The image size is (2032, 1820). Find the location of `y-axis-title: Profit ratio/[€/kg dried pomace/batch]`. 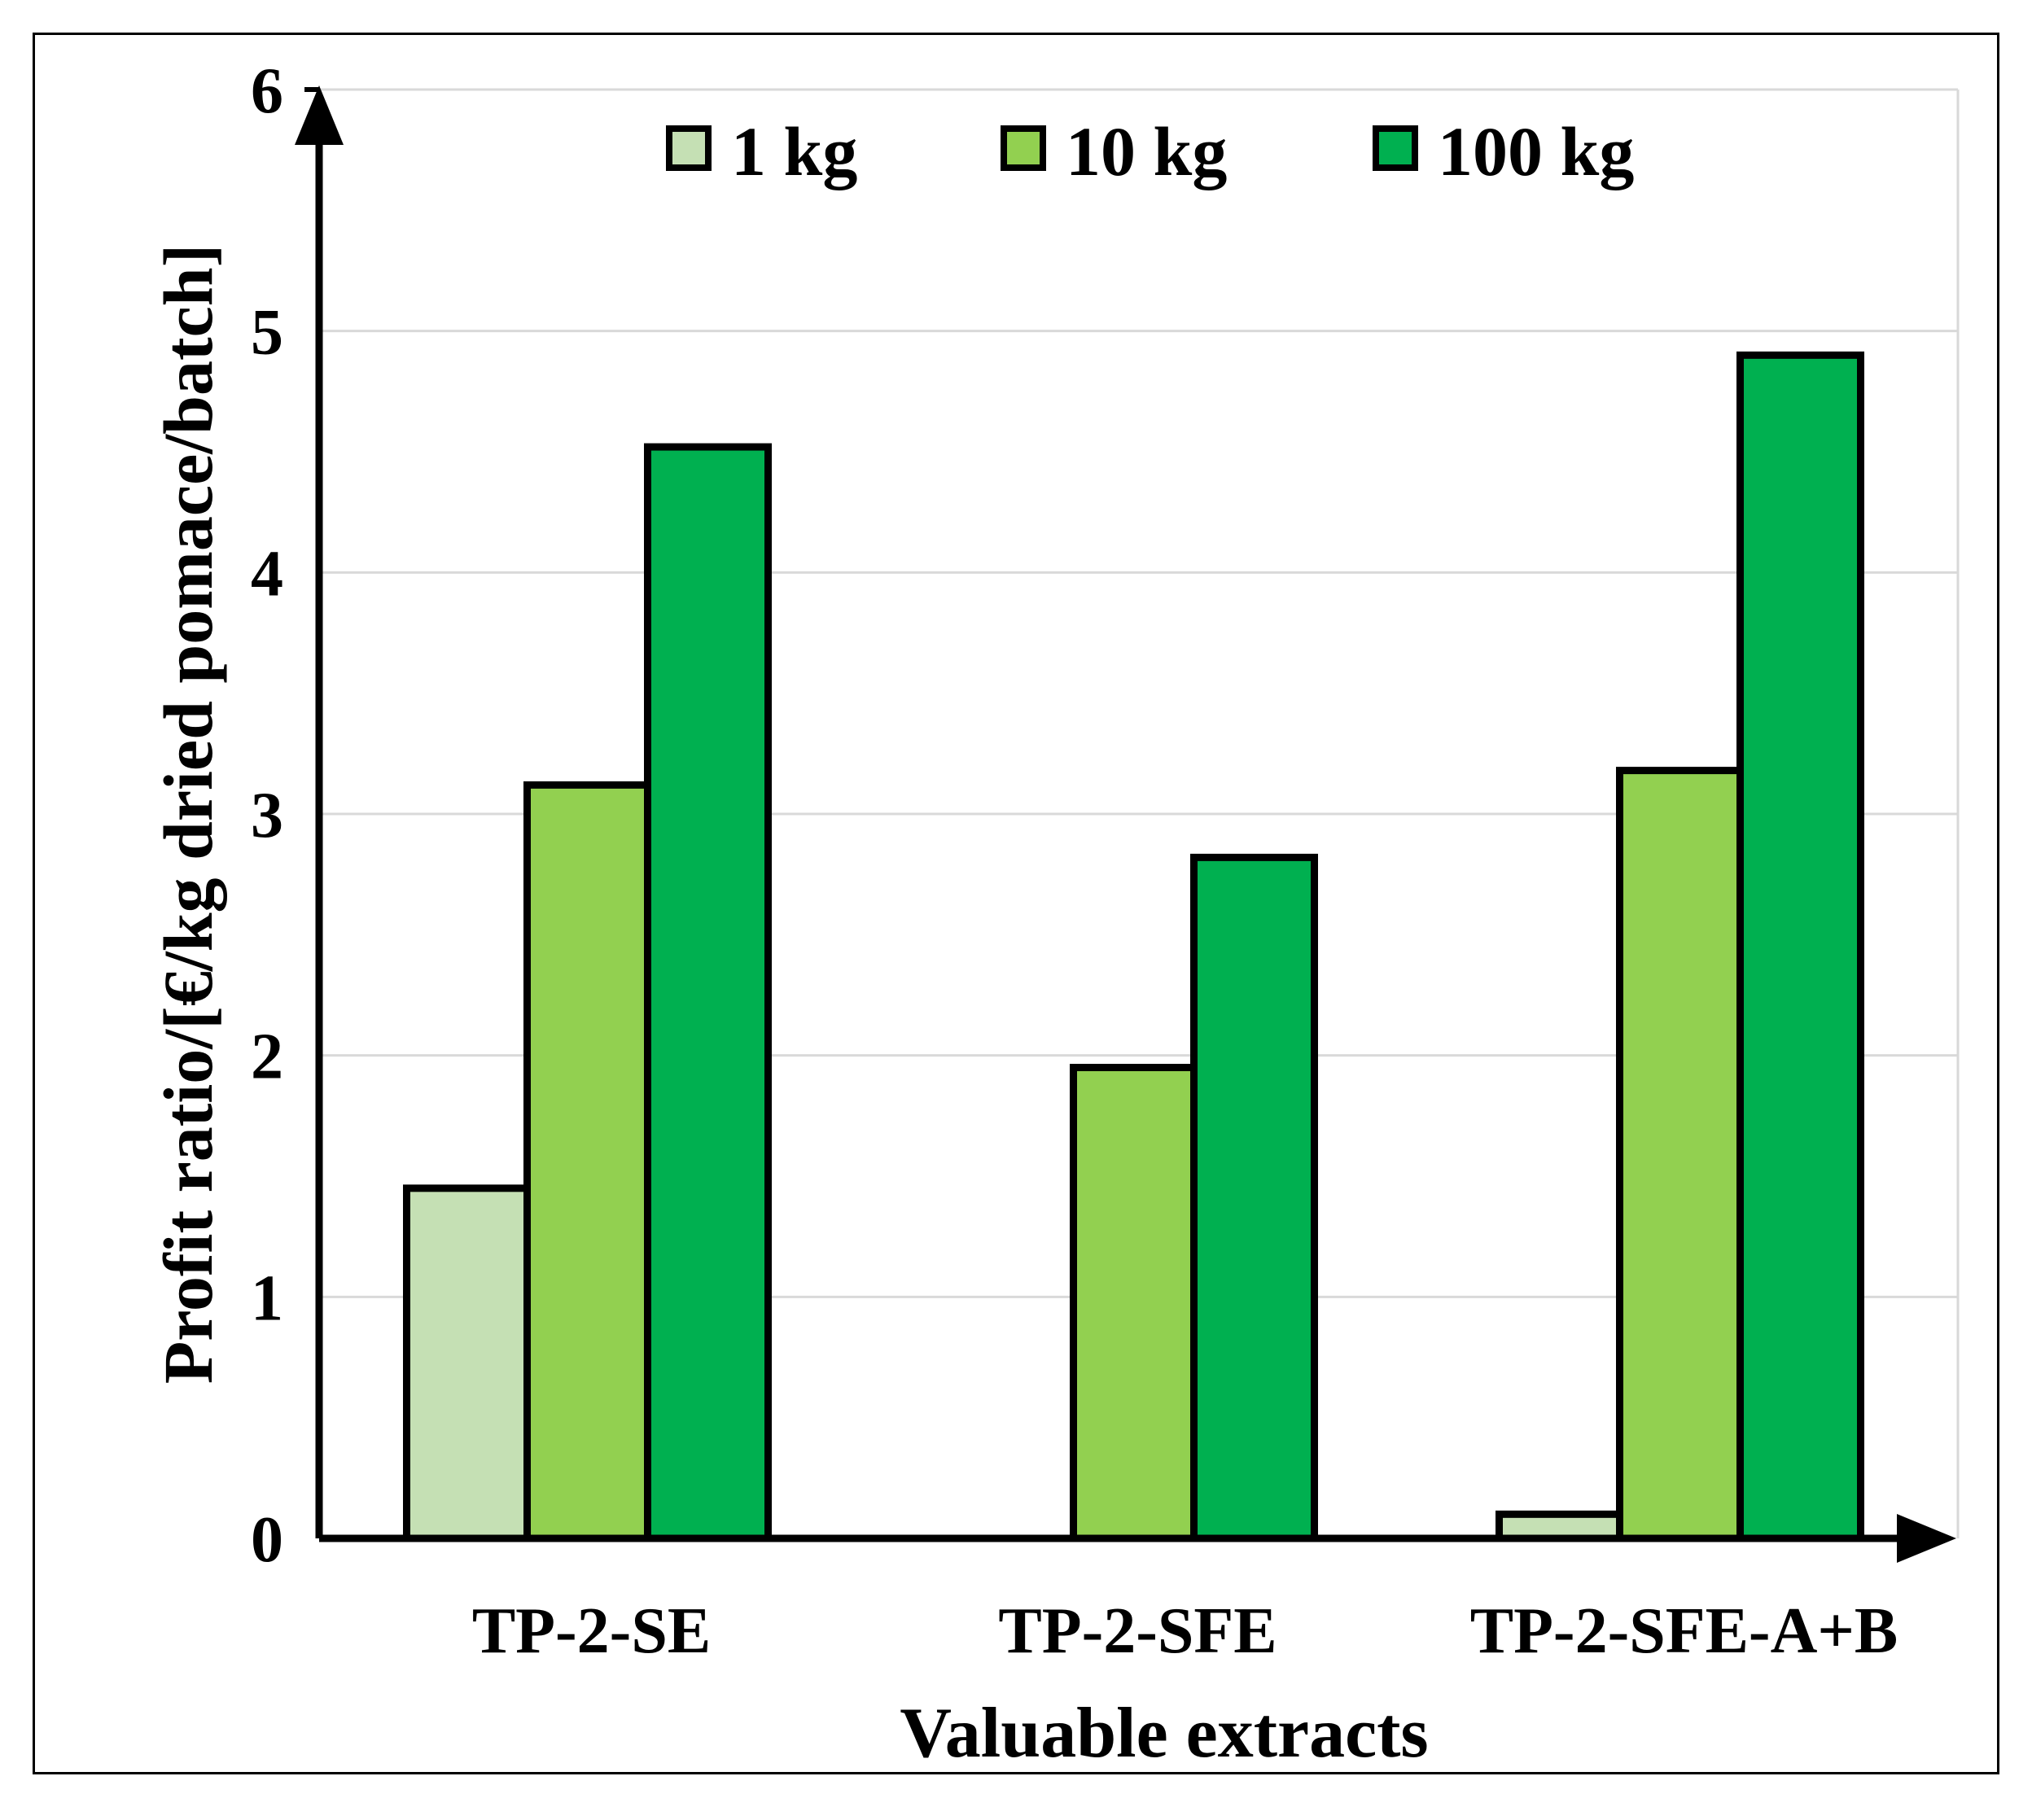

y-axis-title: Profit ratio/[€/kg dried pomace/batch] is located at coordinates (188, 814).